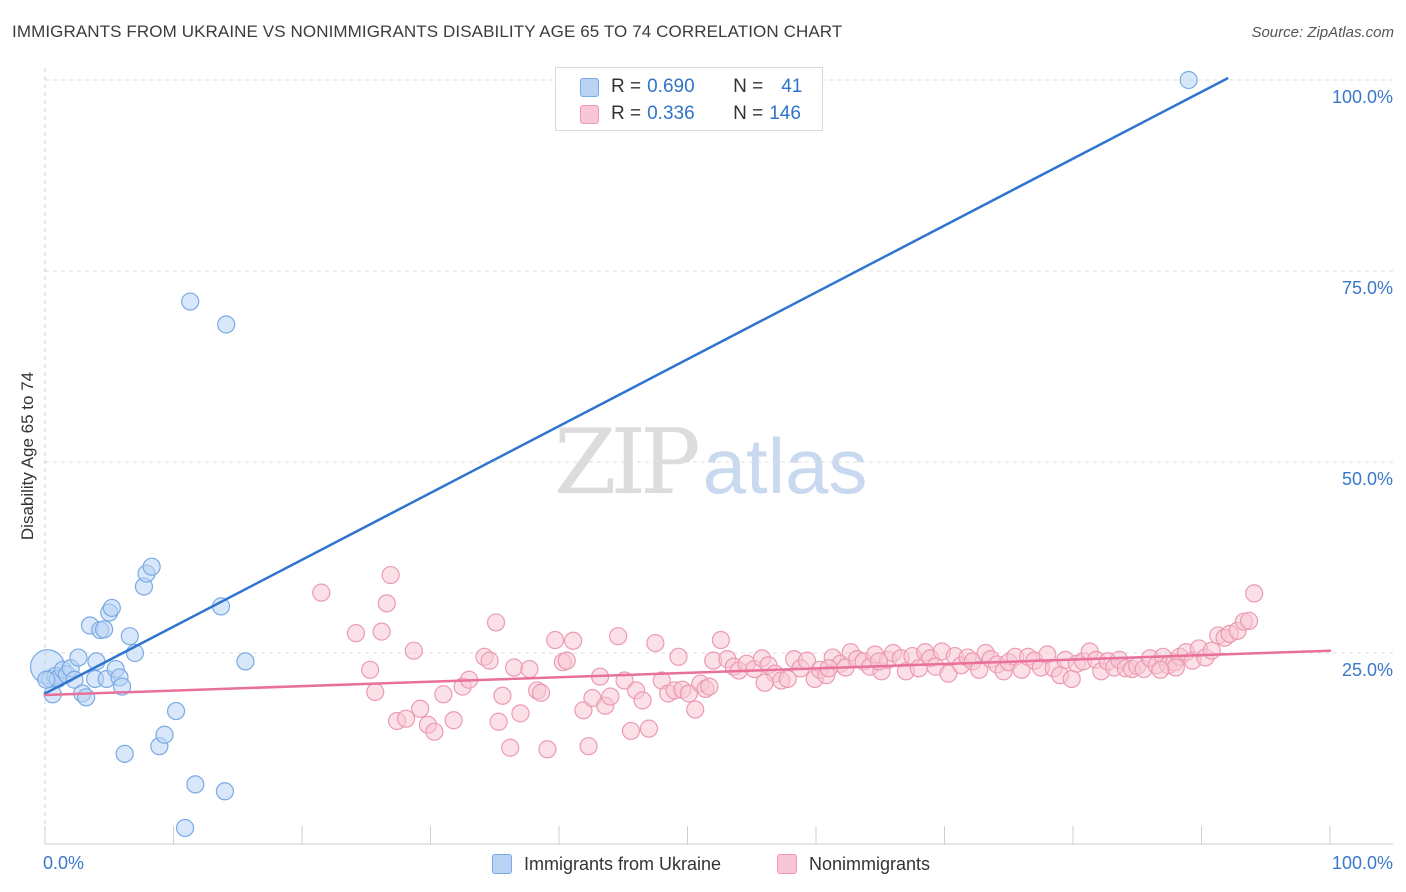  Describe the element at coordinates (792, 86) in the screenshot. I see `ukraine-n-value: 41` at that location.